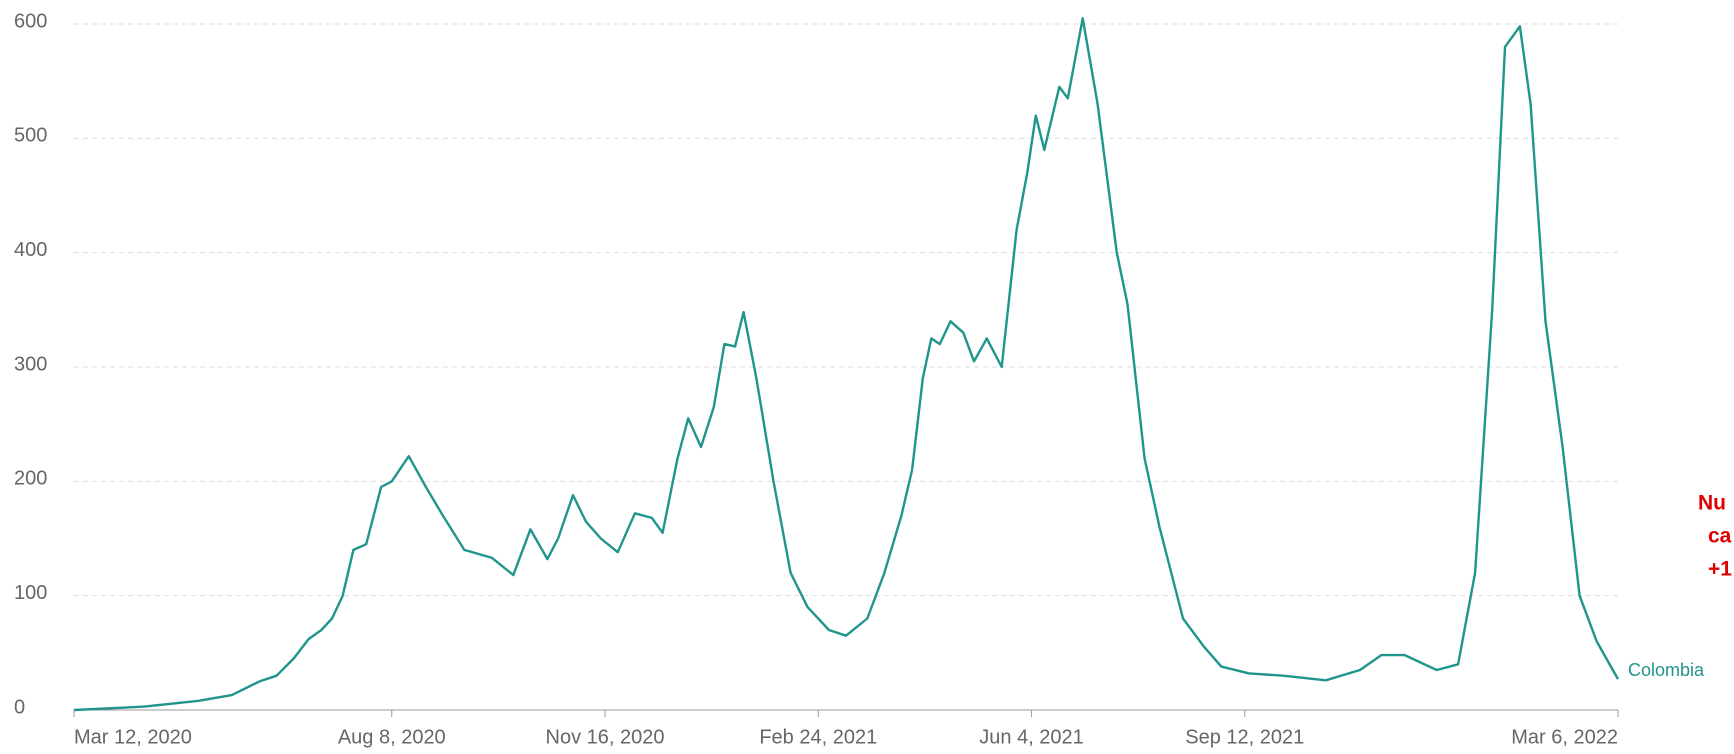  Describe the element at coordinates (30, 364) in the screenshot. I see `y-tick-label: 300` at that location.